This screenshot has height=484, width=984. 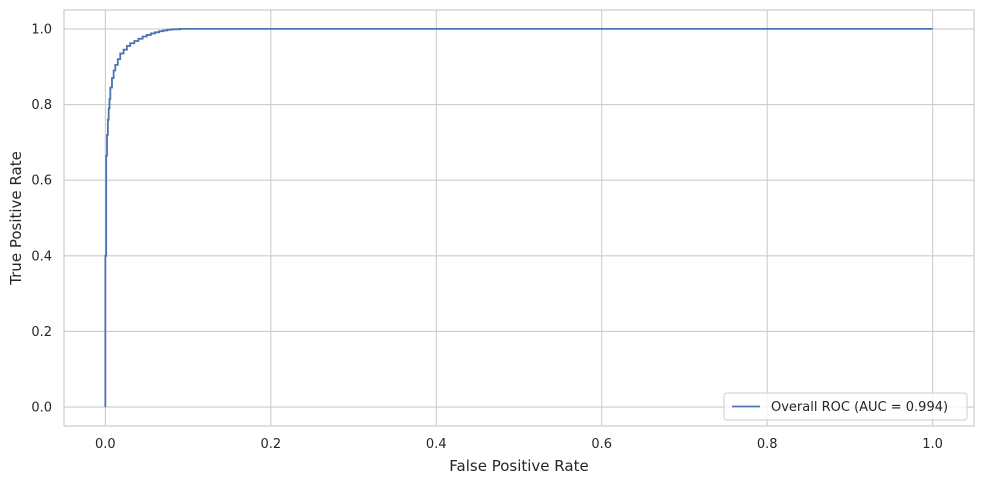 I want to click on x-tick-label: 0.0, so click(x=105, y=444).